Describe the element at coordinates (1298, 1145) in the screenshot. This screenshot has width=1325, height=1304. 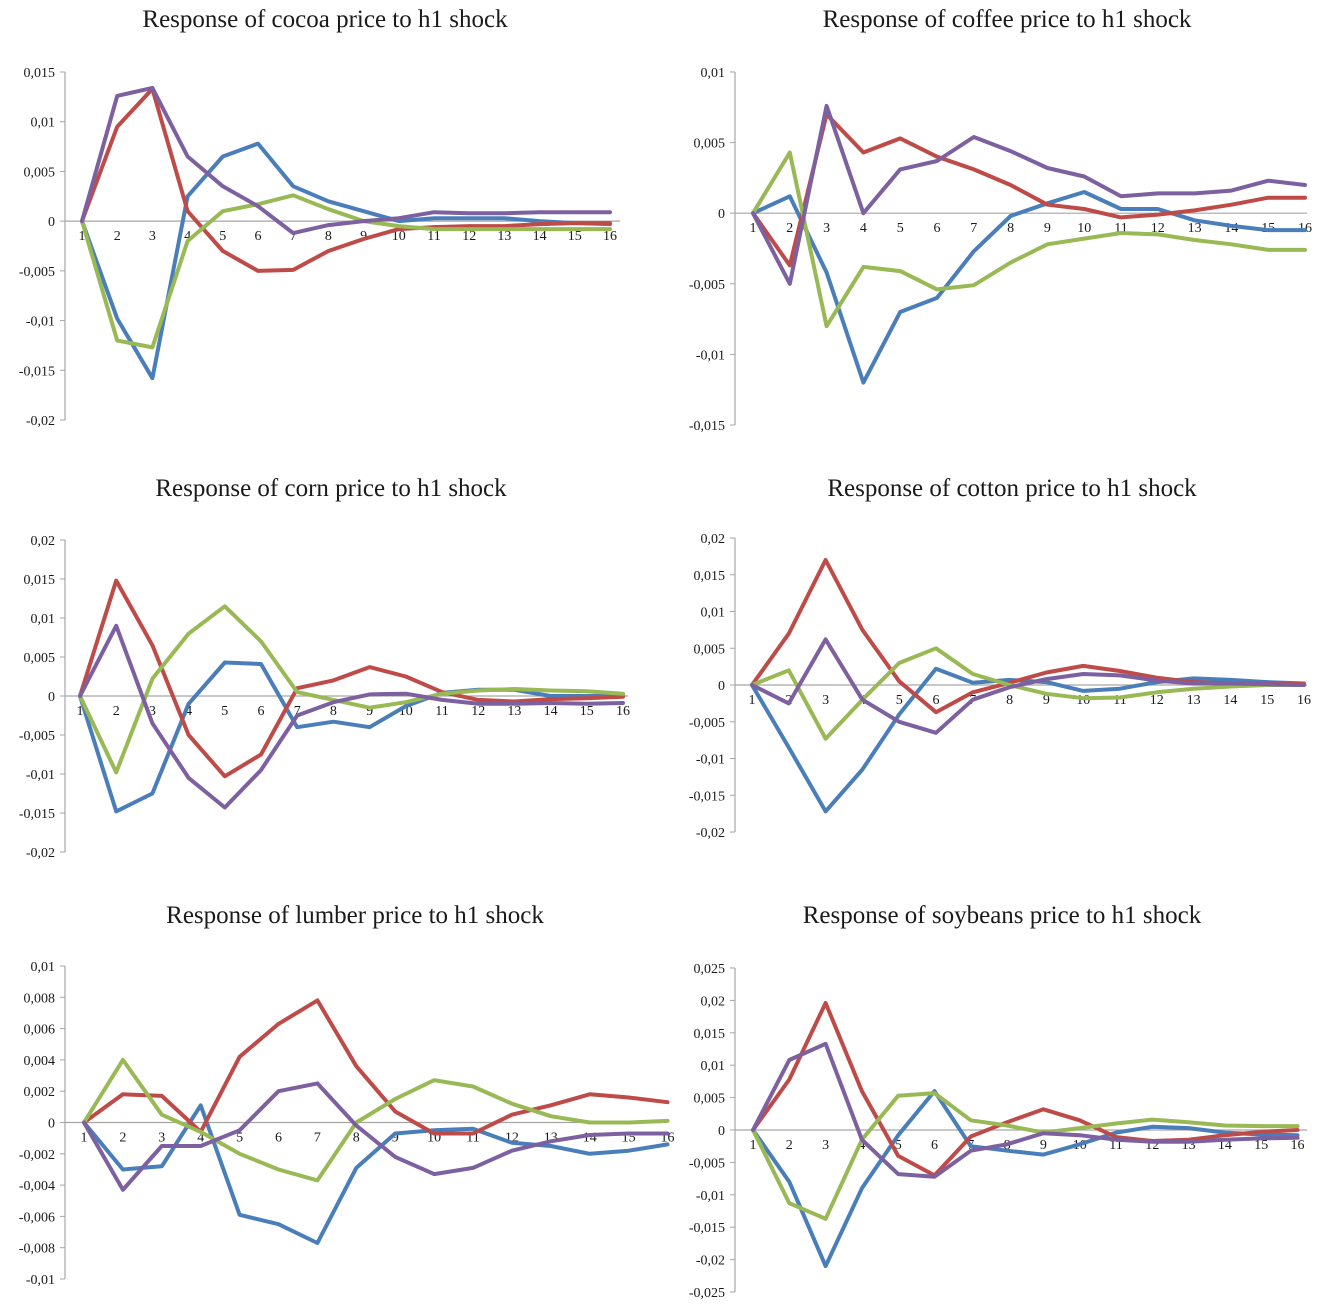
I see `x-tick-label: 16` at that location.